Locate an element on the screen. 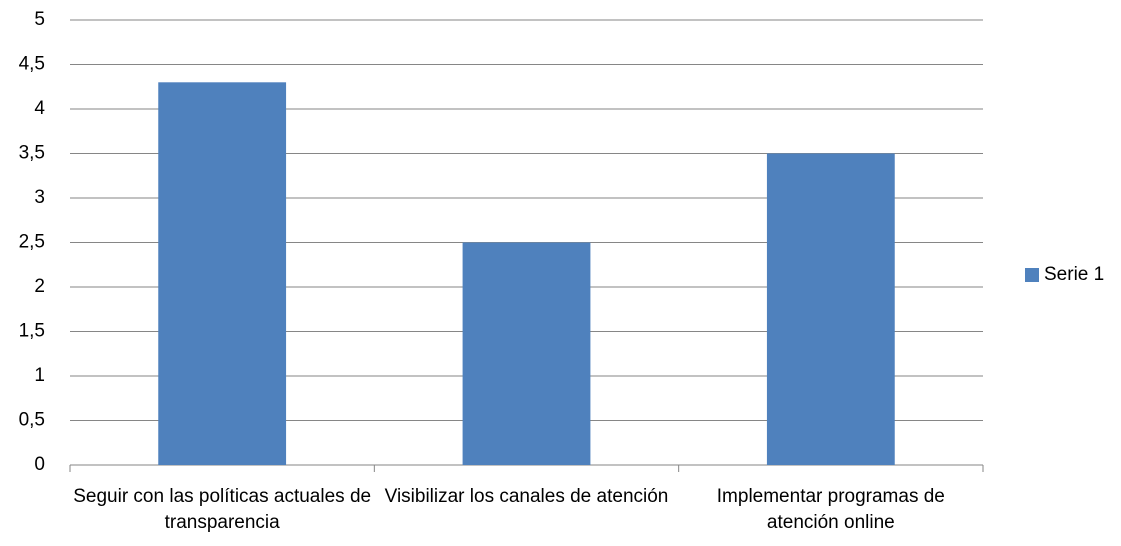 This screenshot has width=1121, height=546. y-tick-label: 1 is located at coordinates (39, 375).